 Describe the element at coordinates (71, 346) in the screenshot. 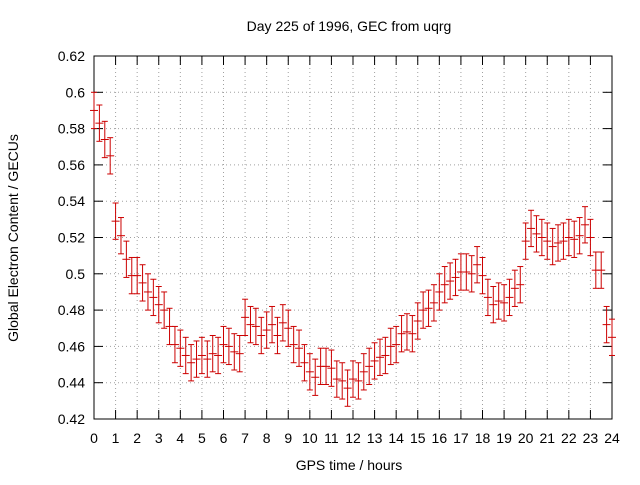

I see `y-tick-label: 0.46` at that location.